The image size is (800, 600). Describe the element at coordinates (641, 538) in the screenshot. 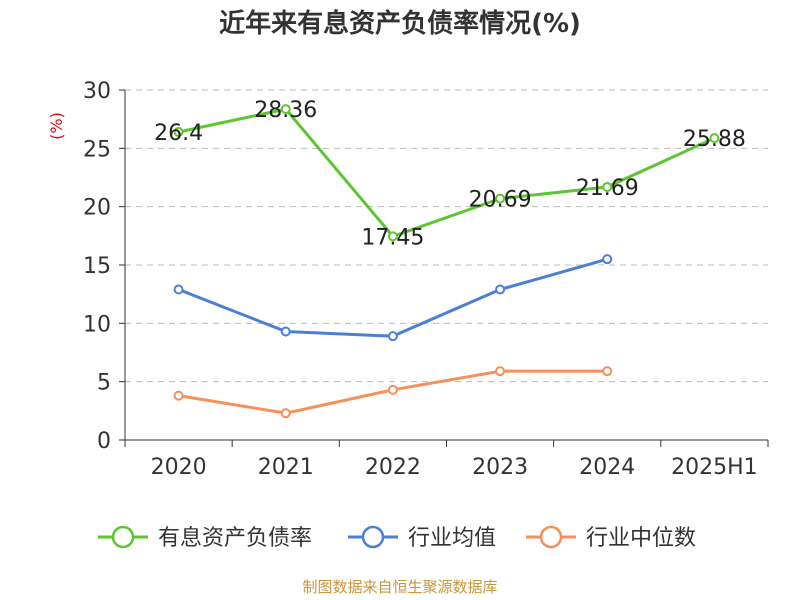

I see `legend-label: 行业中位数` at that location.